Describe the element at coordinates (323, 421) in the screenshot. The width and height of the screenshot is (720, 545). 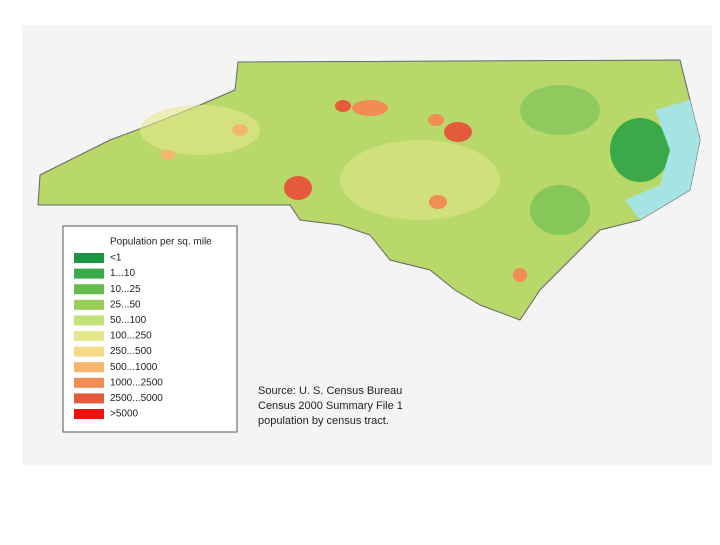
I see `source-line: population by census tract.` at that location.